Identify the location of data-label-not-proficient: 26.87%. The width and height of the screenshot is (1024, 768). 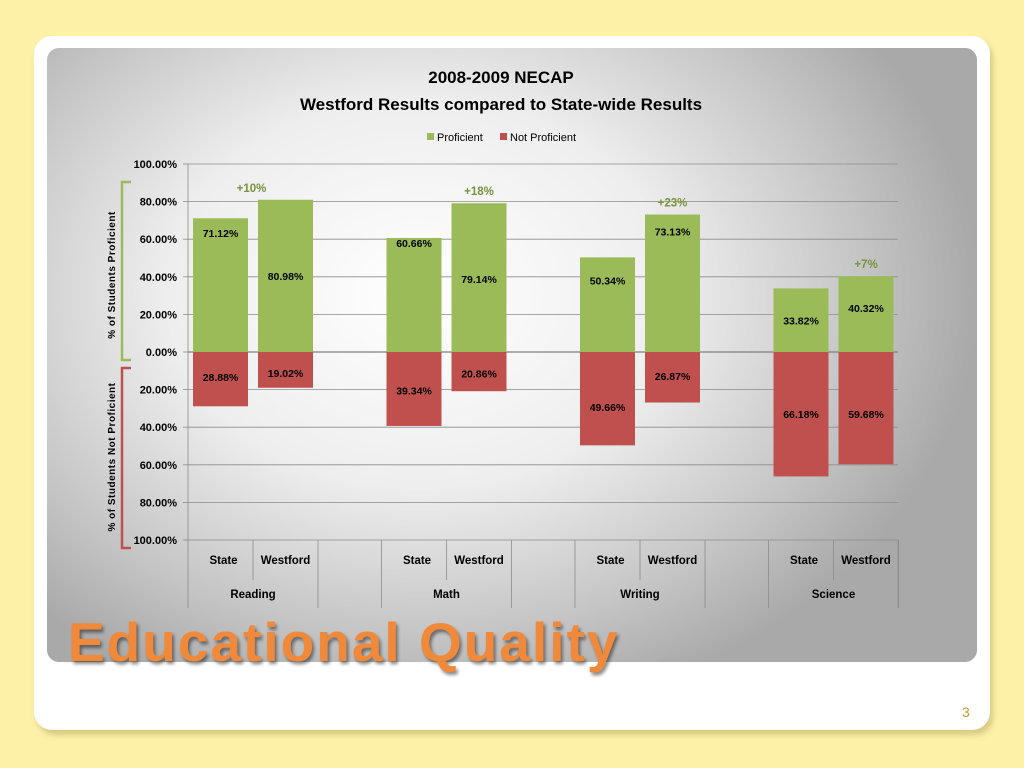
(673, 377).